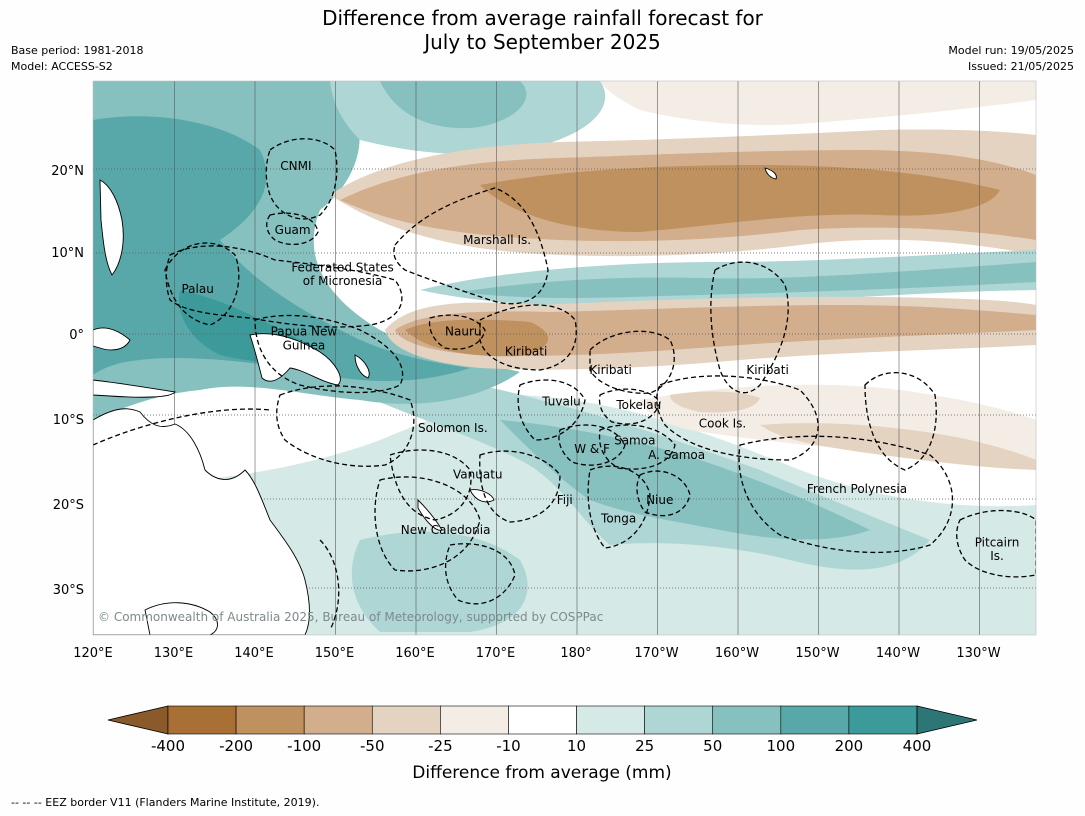  What do you see at coordinates (67, 171) in the screenshot?
I see `lat-label: 20°N` at bounding box center [67, 171].